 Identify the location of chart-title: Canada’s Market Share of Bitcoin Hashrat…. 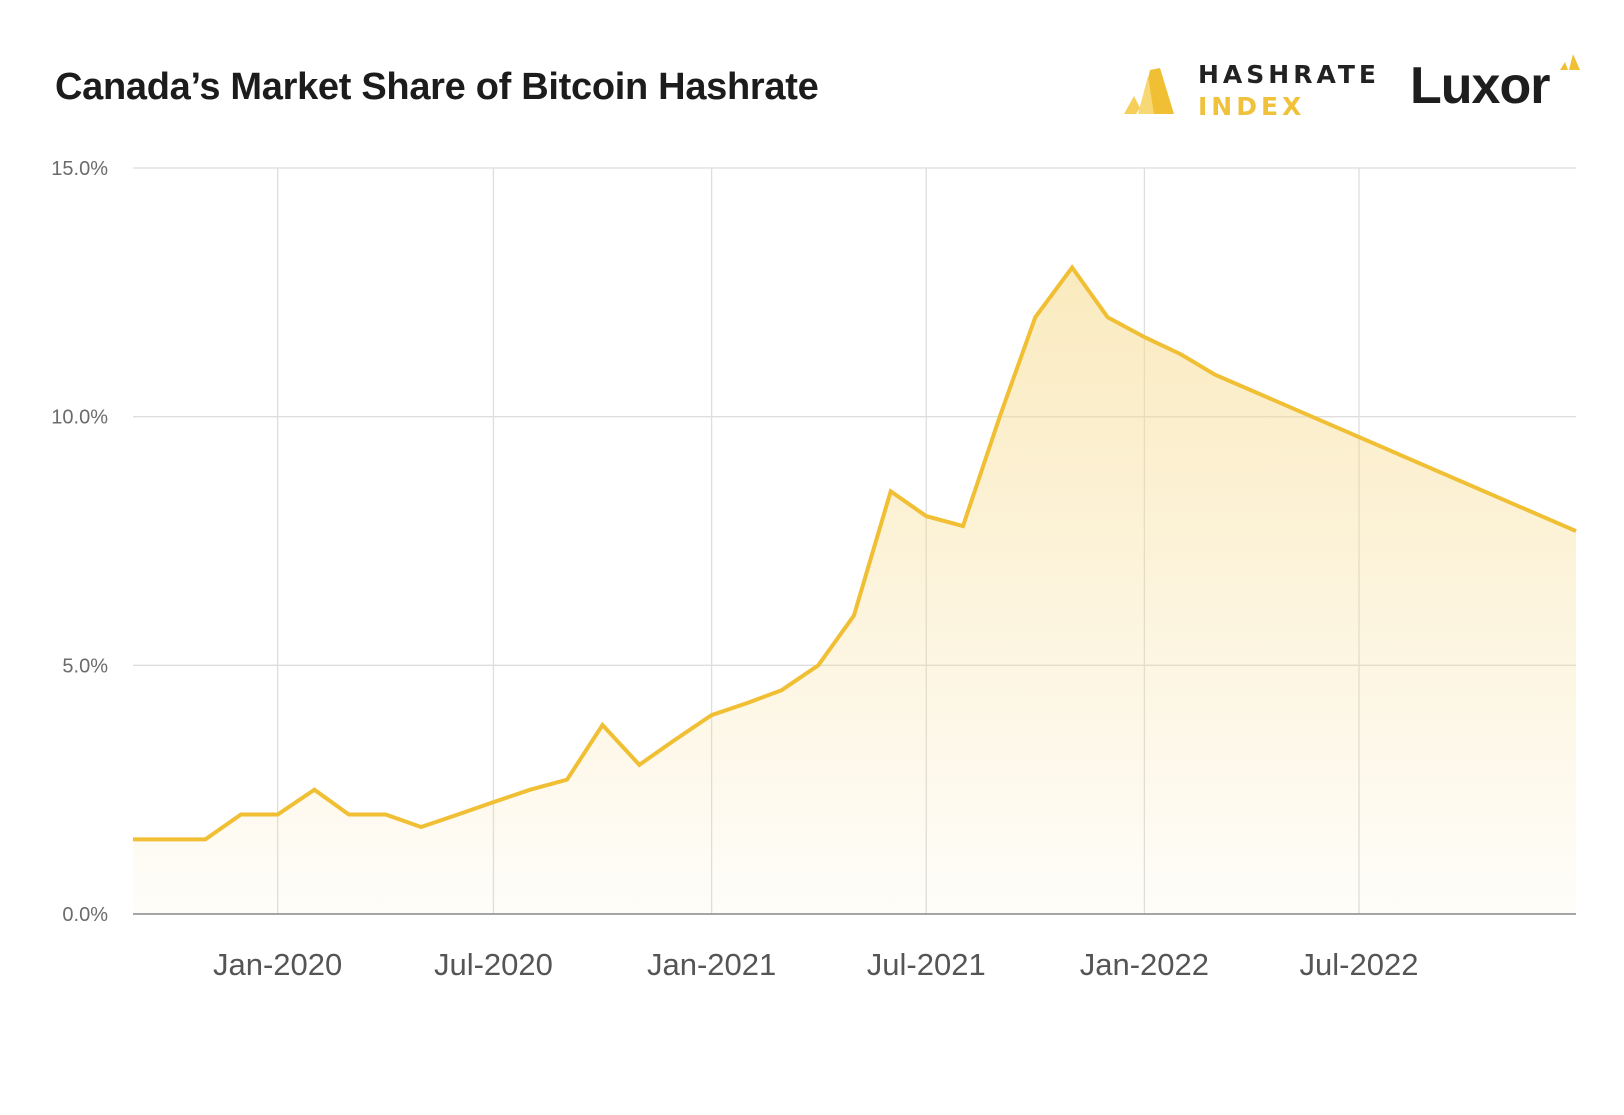
(437, 87).